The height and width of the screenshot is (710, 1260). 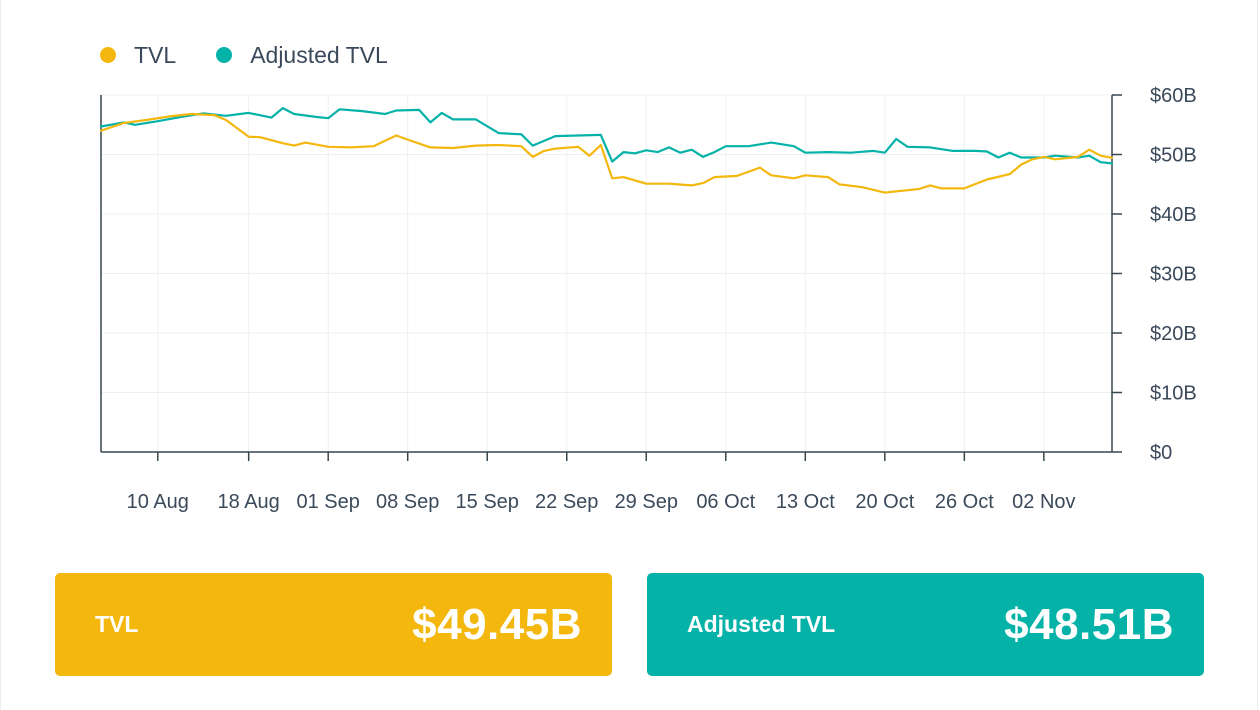 I want to click on legend-label-tvl: TVL, so click(x=155, y=54).